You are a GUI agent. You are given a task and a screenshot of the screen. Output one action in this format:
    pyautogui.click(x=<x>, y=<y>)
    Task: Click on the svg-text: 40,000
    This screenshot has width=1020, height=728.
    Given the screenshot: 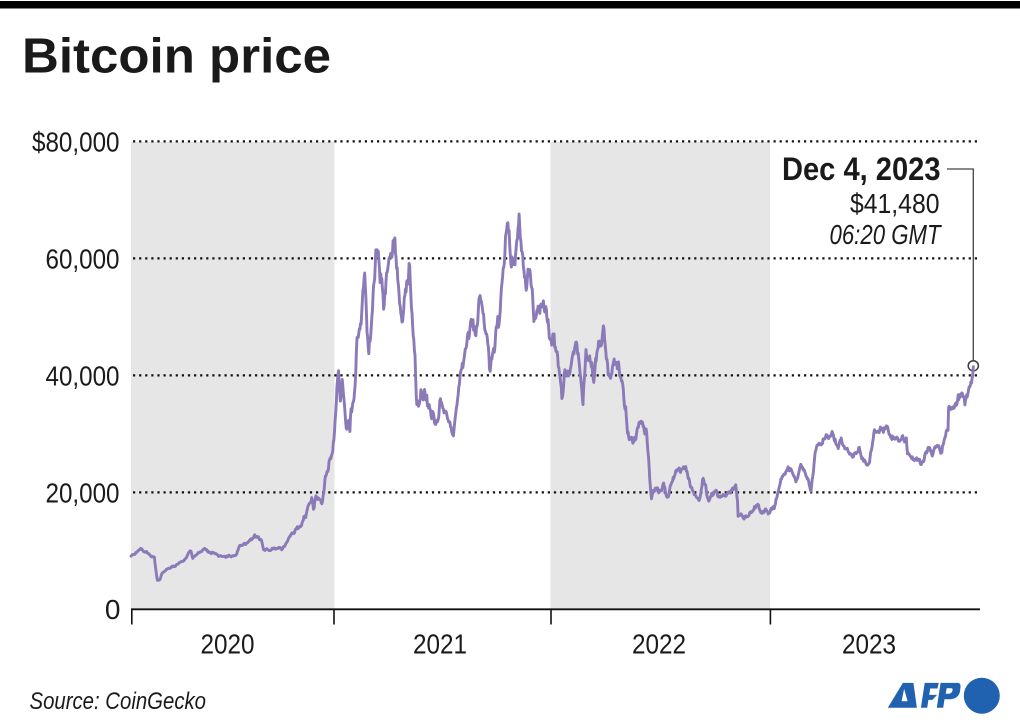 What is the action you would take?
    pyautogui.click(x=83, y=375)
    